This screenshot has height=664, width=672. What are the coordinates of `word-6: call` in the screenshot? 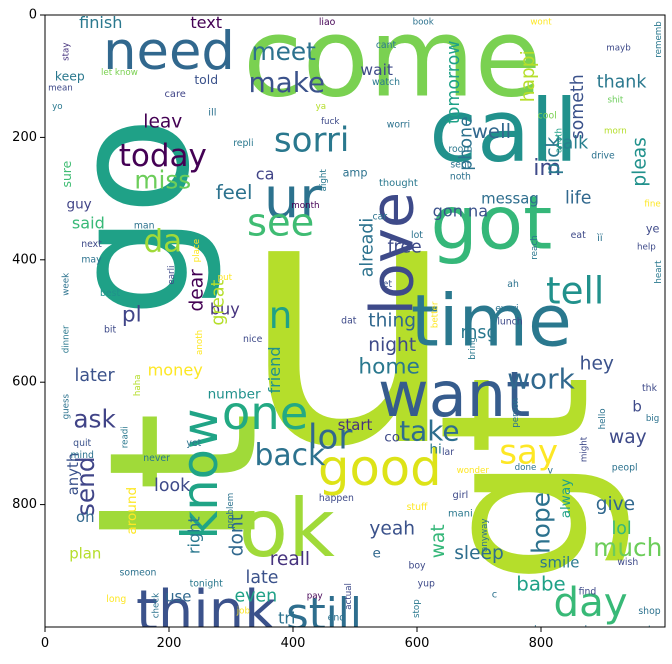 It's located at (503, 131).